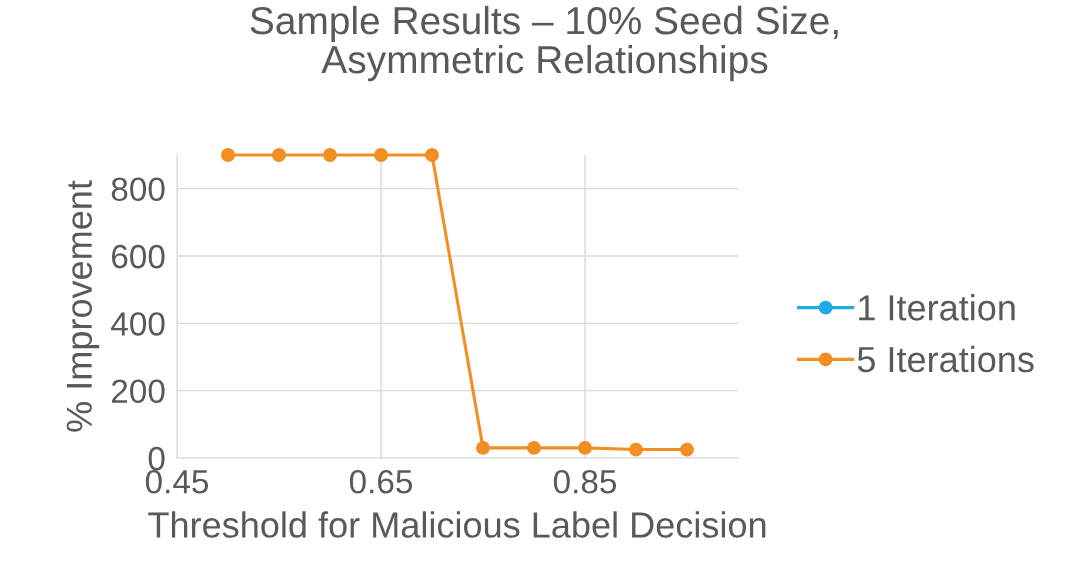 The image size is (1090, 587). What do you see at coordinates (138, 189) in the screenshot?
I see `y-tick-label: 800` at bounding box center [138, 189].